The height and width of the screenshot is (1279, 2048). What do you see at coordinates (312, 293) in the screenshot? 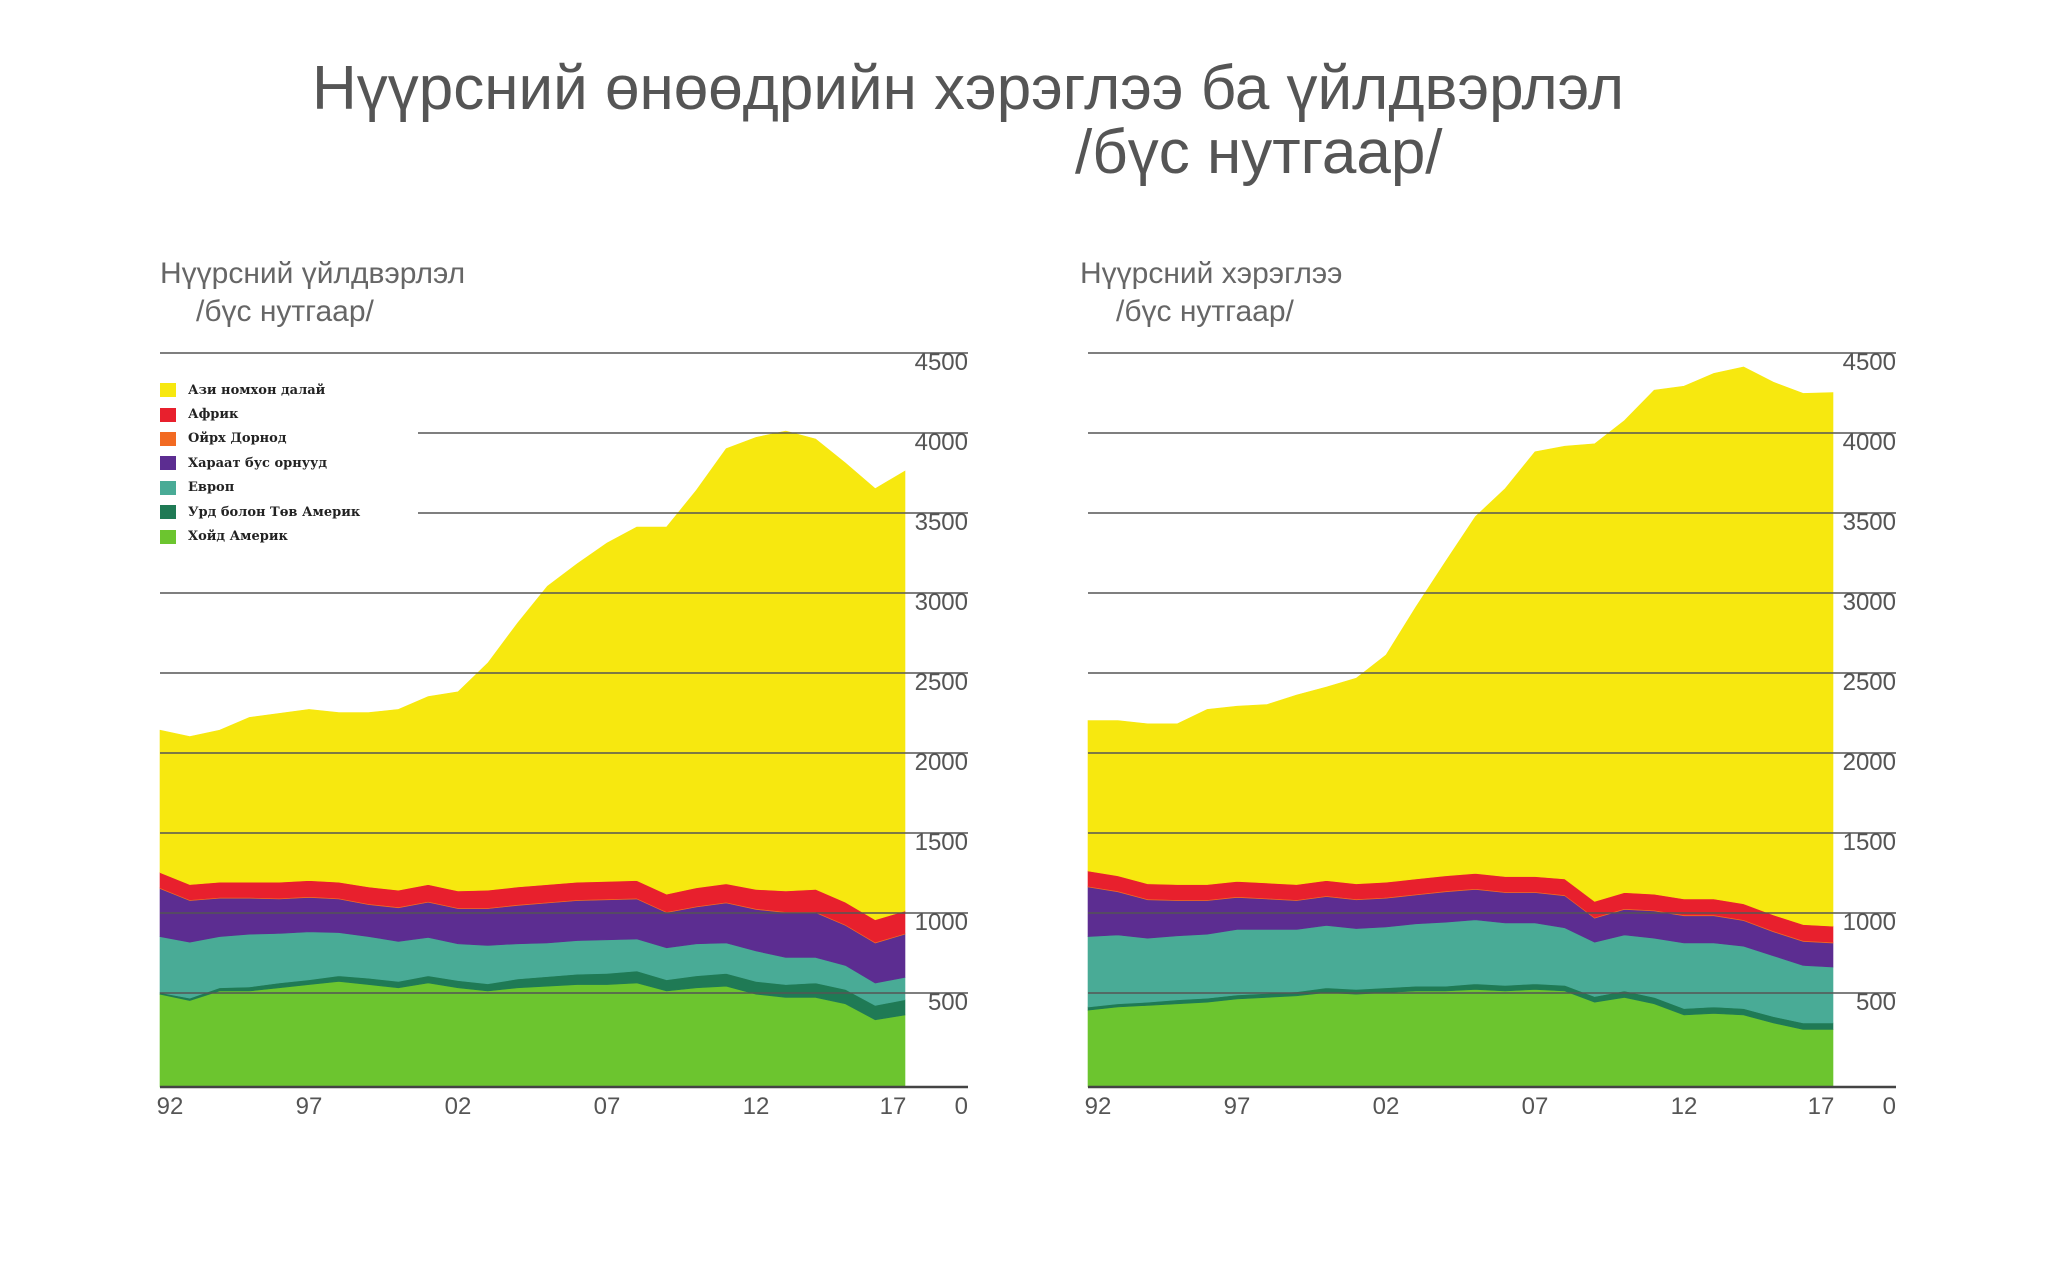
I see `production-chart-title: Нүүрсний үйлдвэрлэл /бүс нутгаар/` at bounding box center [312, 293].